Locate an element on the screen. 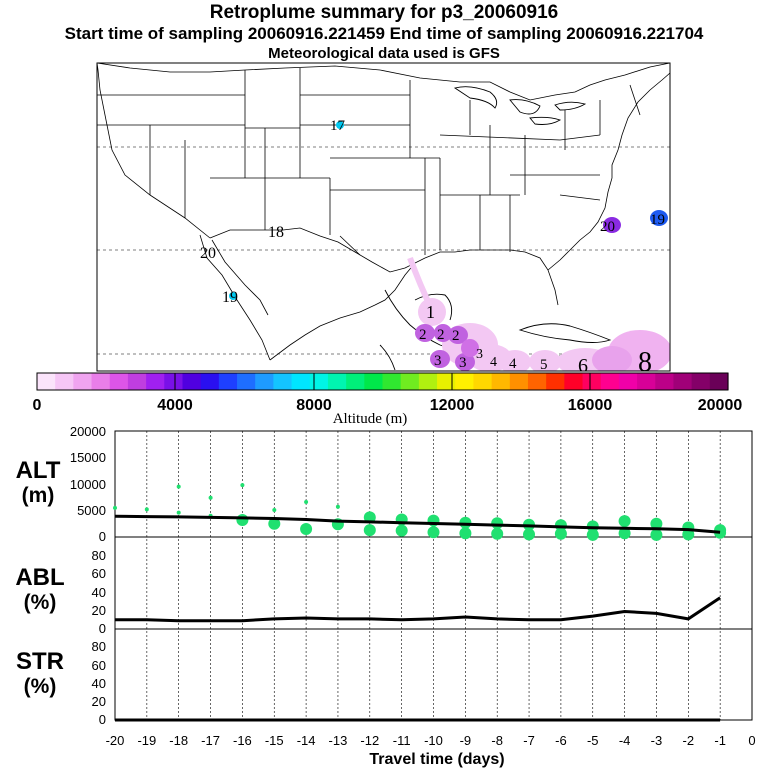 This screenshot has height=768, width=768. colorbar-tick: 8000 is located at coordinates (314, 405).